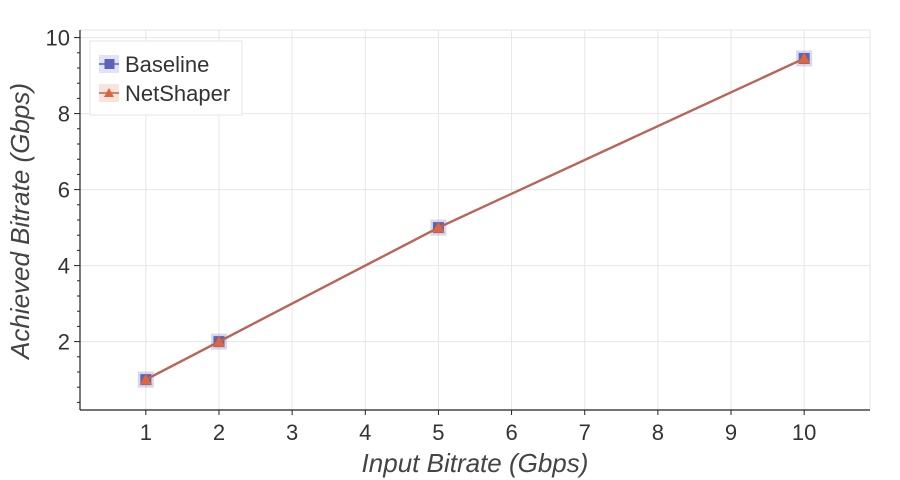 The image size is (900, 480). I want to click on x-tick-label: 2, so click(219, 432).